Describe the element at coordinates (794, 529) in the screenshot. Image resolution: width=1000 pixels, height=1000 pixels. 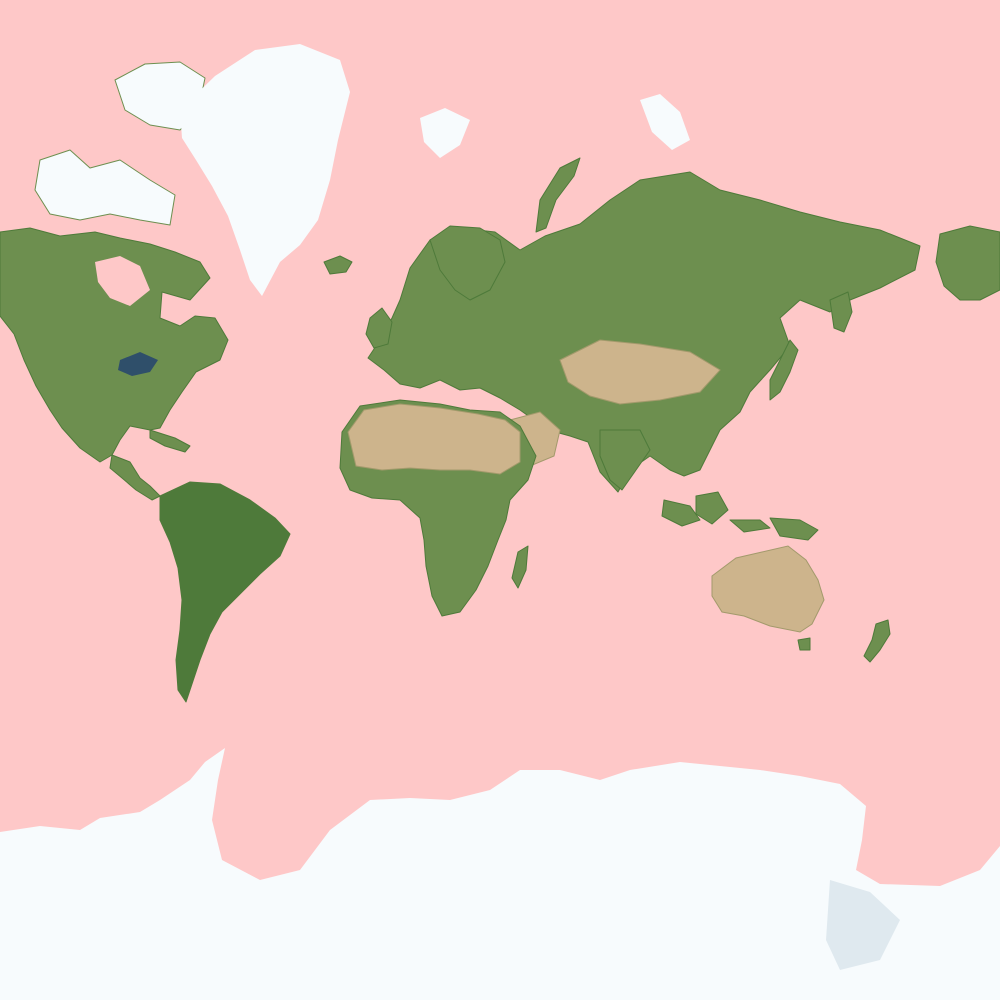
I see `new-guinea` at that location.